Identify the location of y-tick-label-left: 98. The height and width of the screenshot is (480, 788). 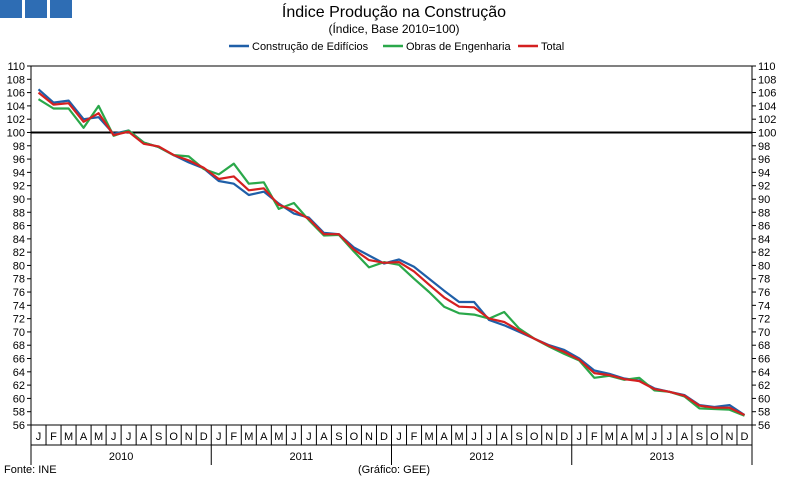
(19, 147).